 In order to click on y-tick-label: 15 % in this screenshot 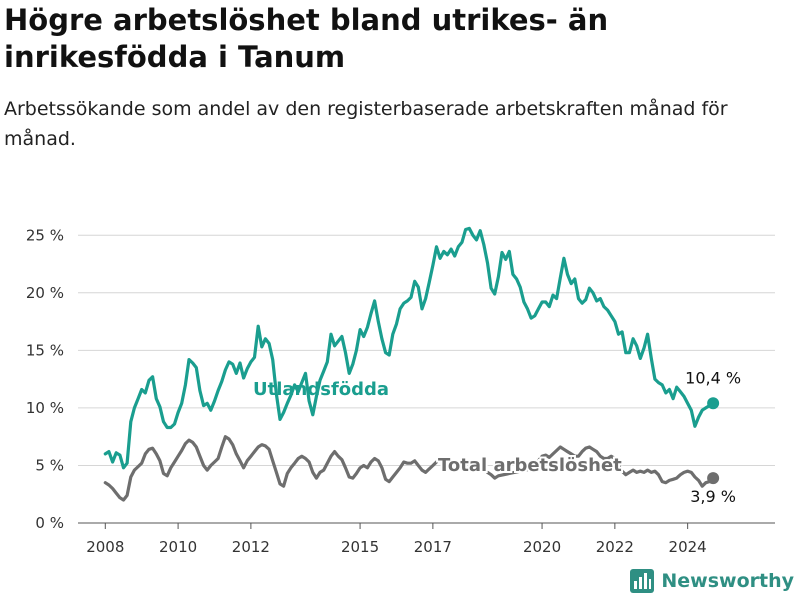, I will do `click(45, 350)`.